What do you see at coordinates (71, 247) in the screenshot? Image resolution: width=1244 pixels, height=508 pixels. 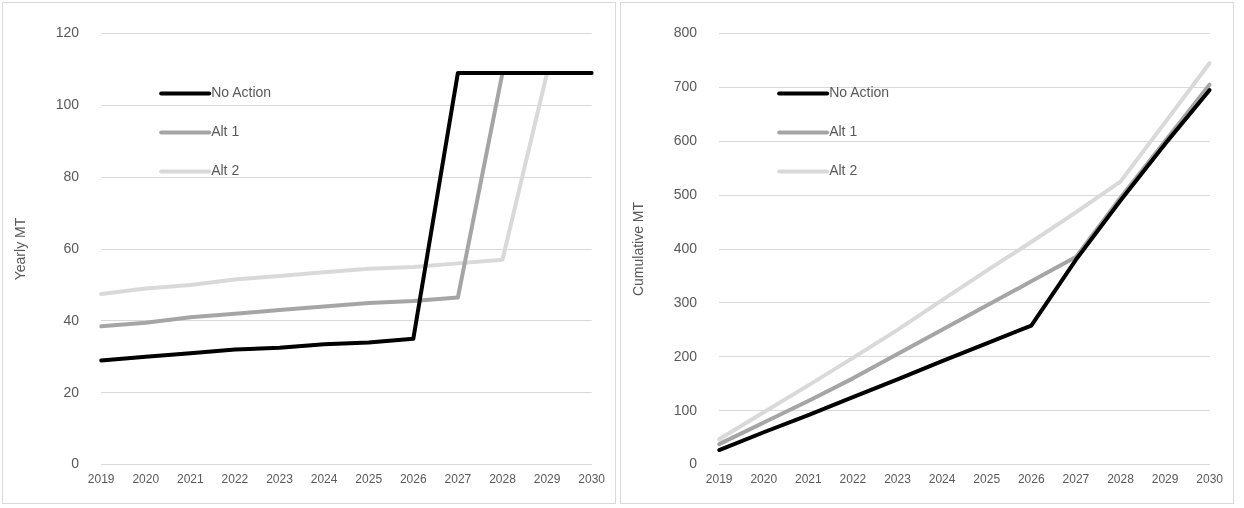 I see `y-tick-label: 60` at bounding box center [71, 247].